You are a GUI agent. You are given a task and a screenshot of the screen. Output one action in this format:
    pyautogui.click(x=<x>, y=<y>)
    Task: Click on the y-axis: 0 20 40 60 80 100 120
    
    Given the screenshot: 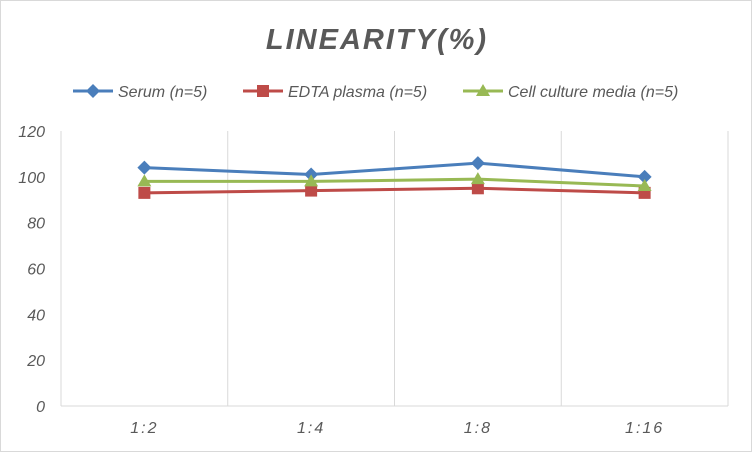 What is the action you would take?
    pyautogui.click(x=31, y=270)
    